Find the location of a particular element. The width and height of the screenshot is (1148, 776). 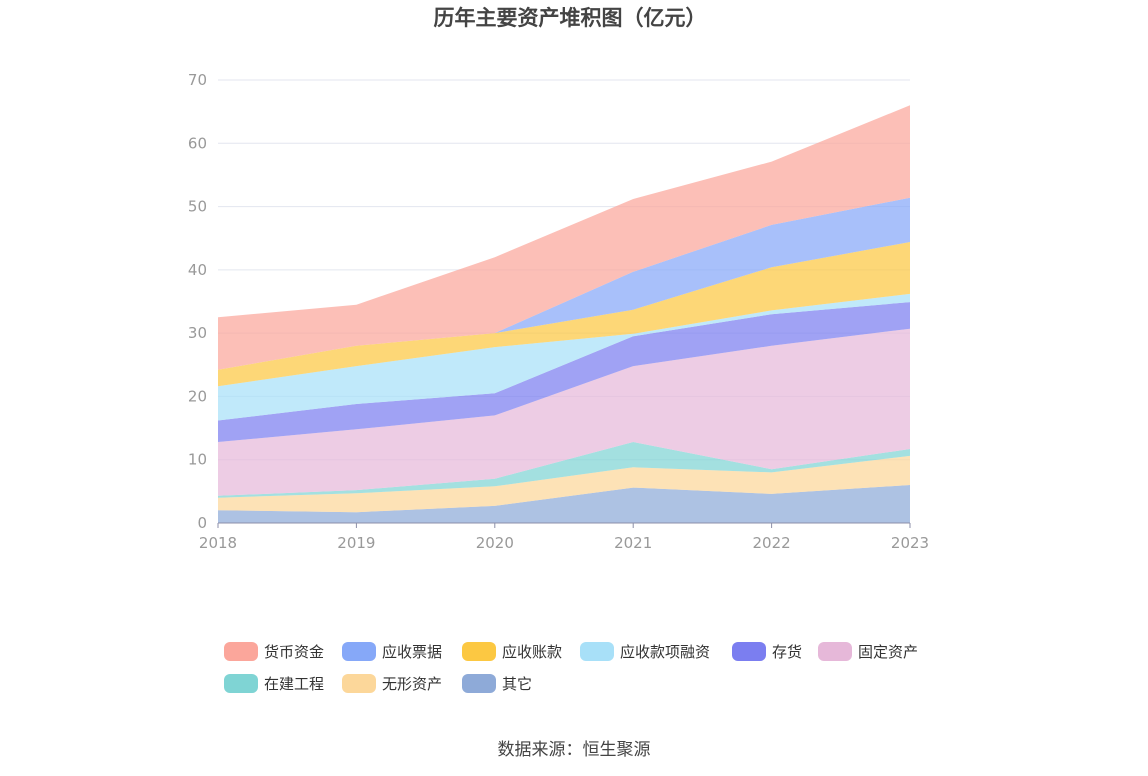

legend-item: 应收票据 is located at coordinates (392, 651).